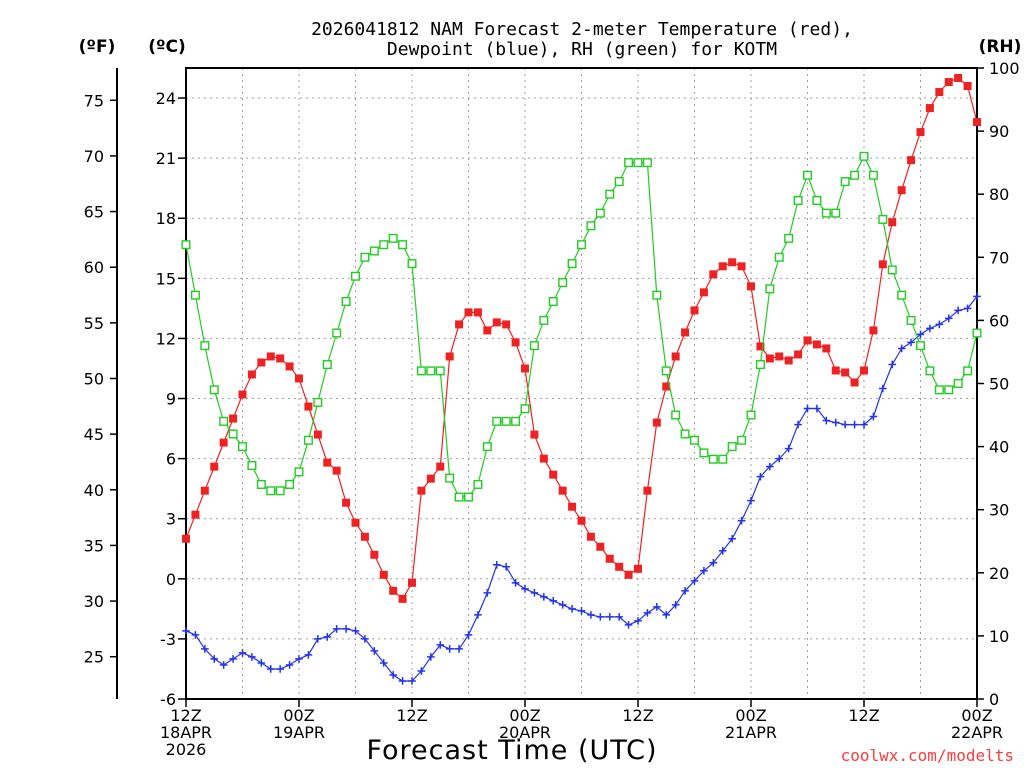 The width and height of the screenshot is (1024, 768). Describe the element at coordinates (166, 98) in the screenshot. I see `celsius-tick-label: 24` at that location.